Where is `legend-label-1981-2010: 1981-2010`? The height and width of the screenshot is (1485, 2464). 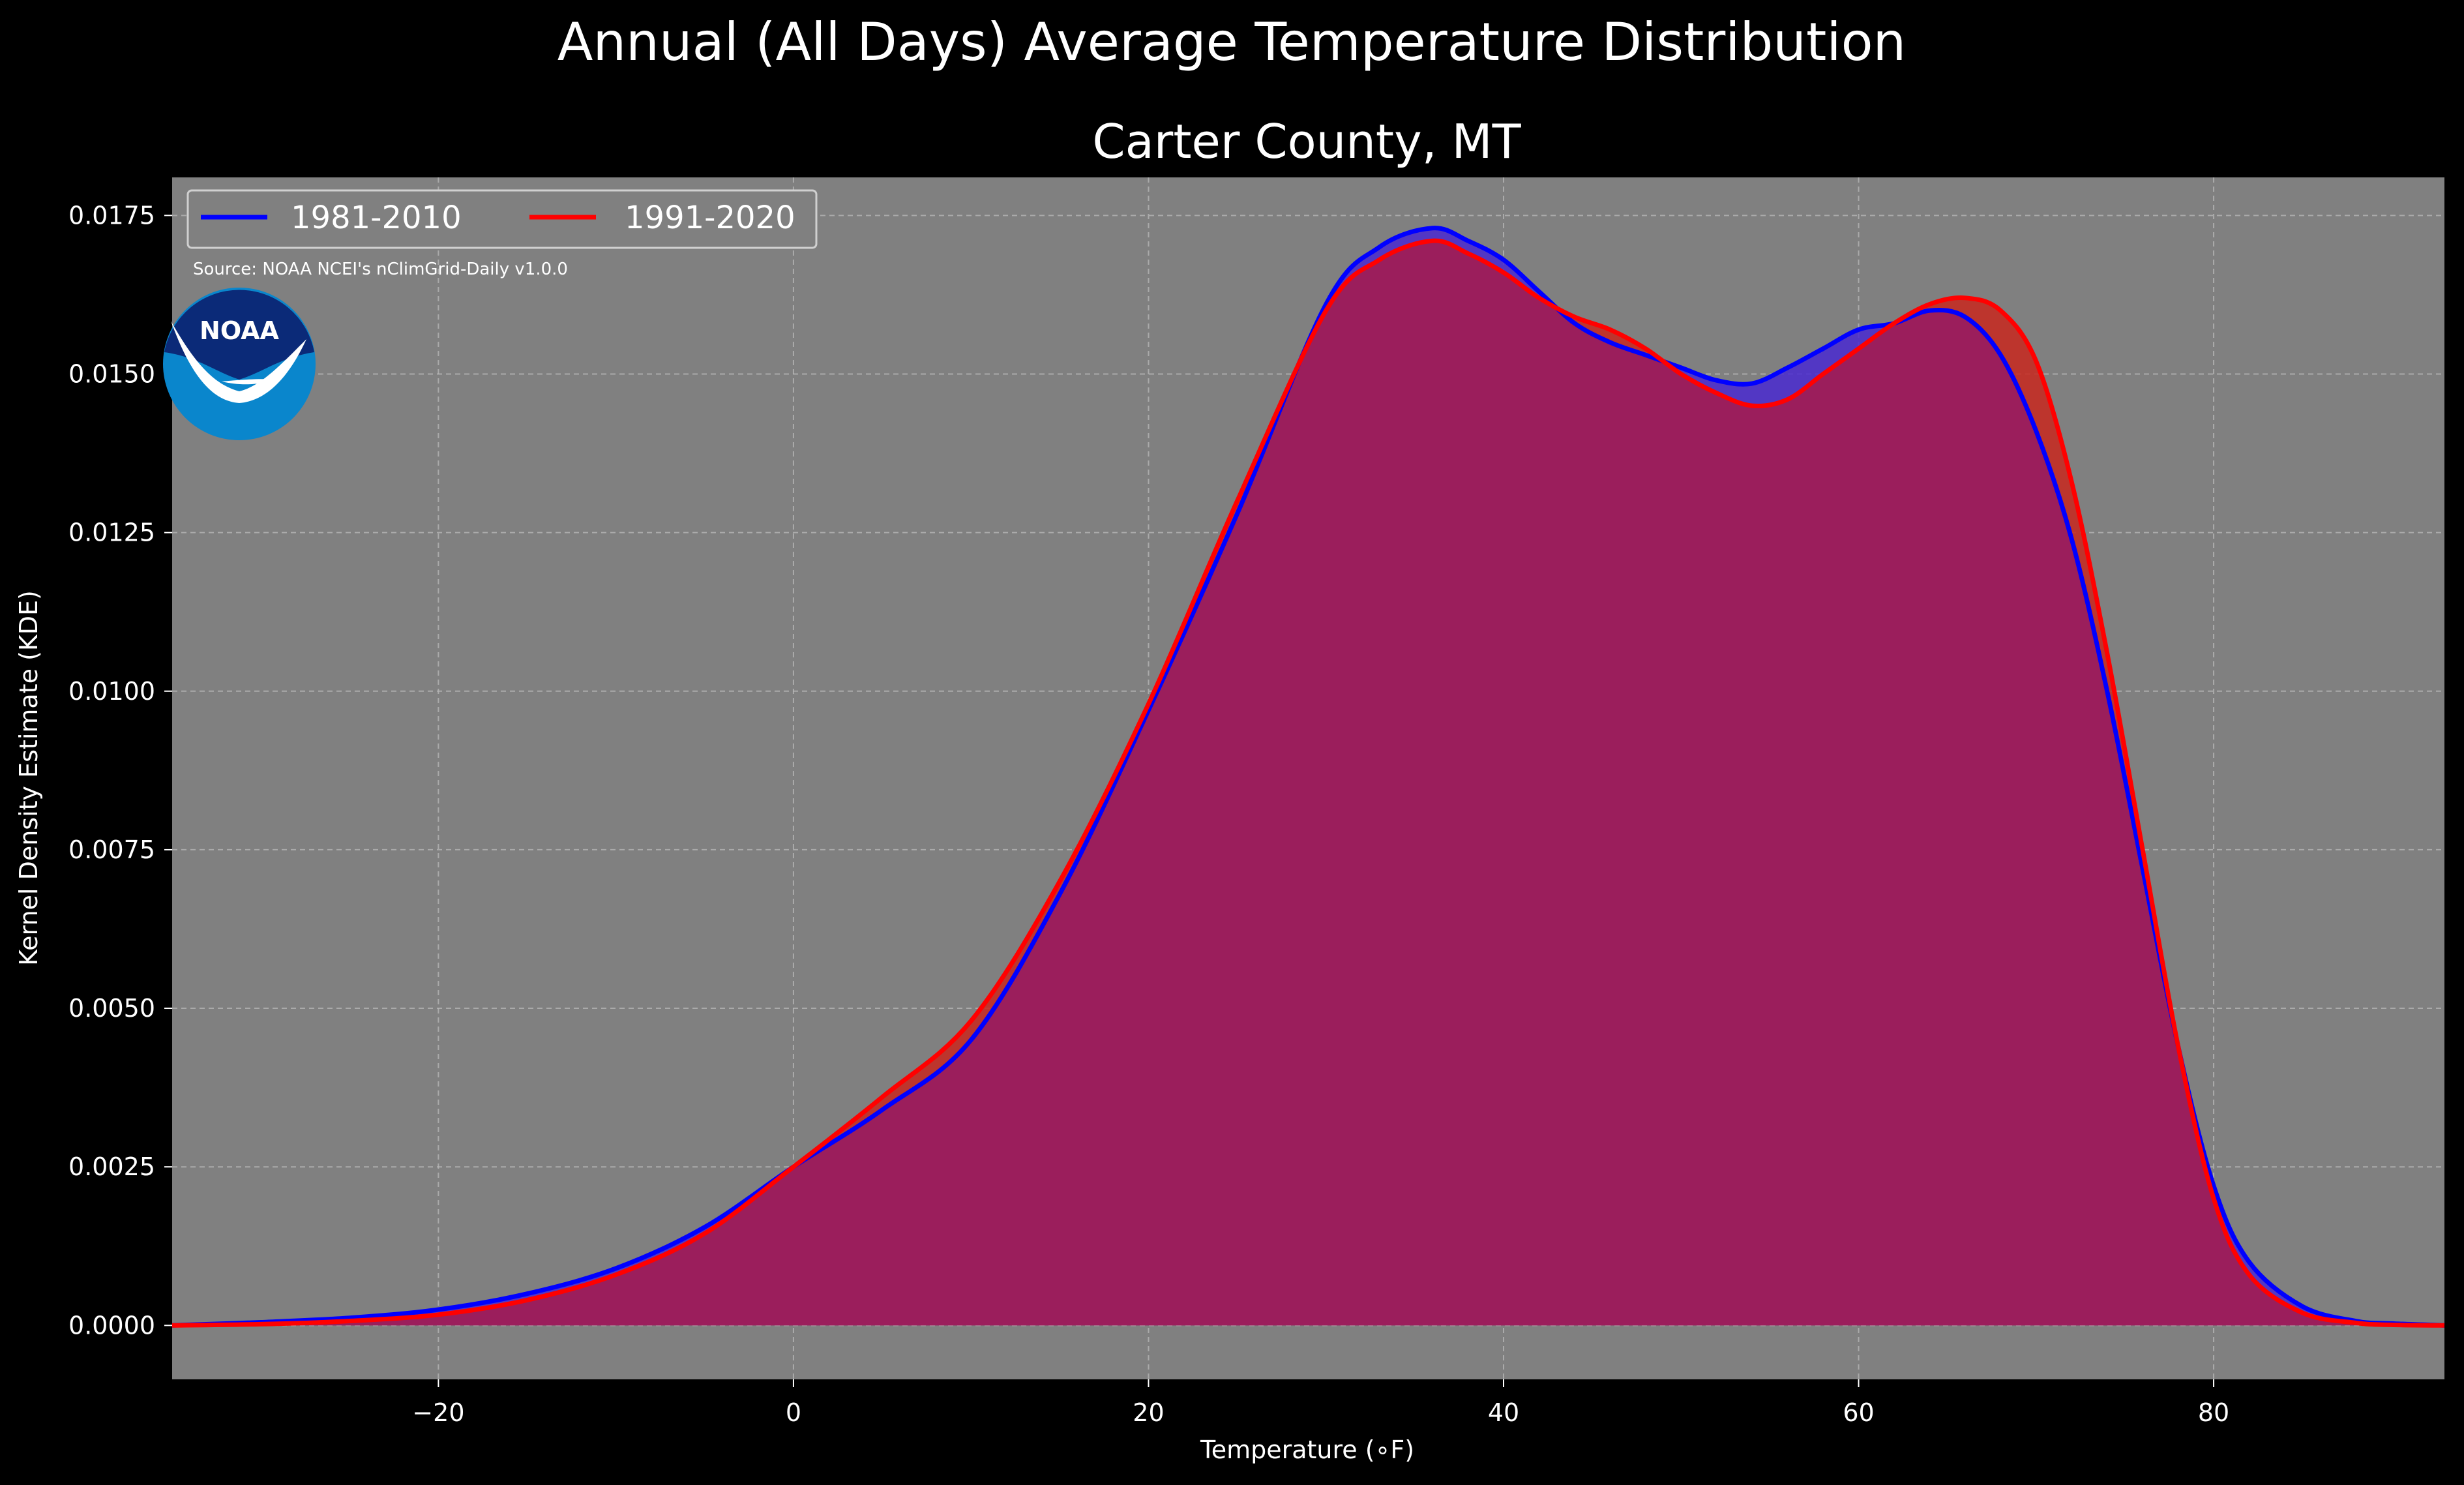
legend-label-1981-2010: 1981-2010 is located at coordinates (376, 218).